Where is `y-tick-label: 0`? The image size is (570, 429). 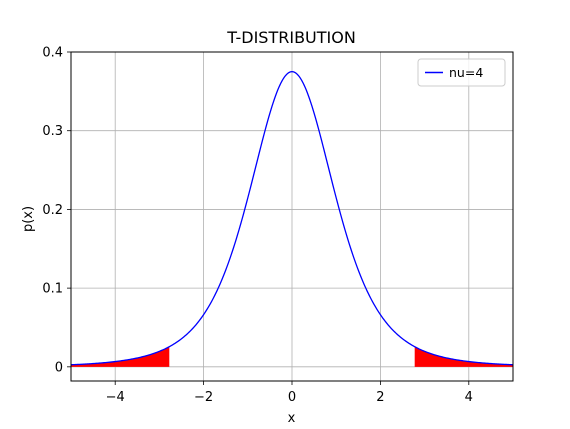 y-tick-label: 0 is located at coordinates (59, 367).